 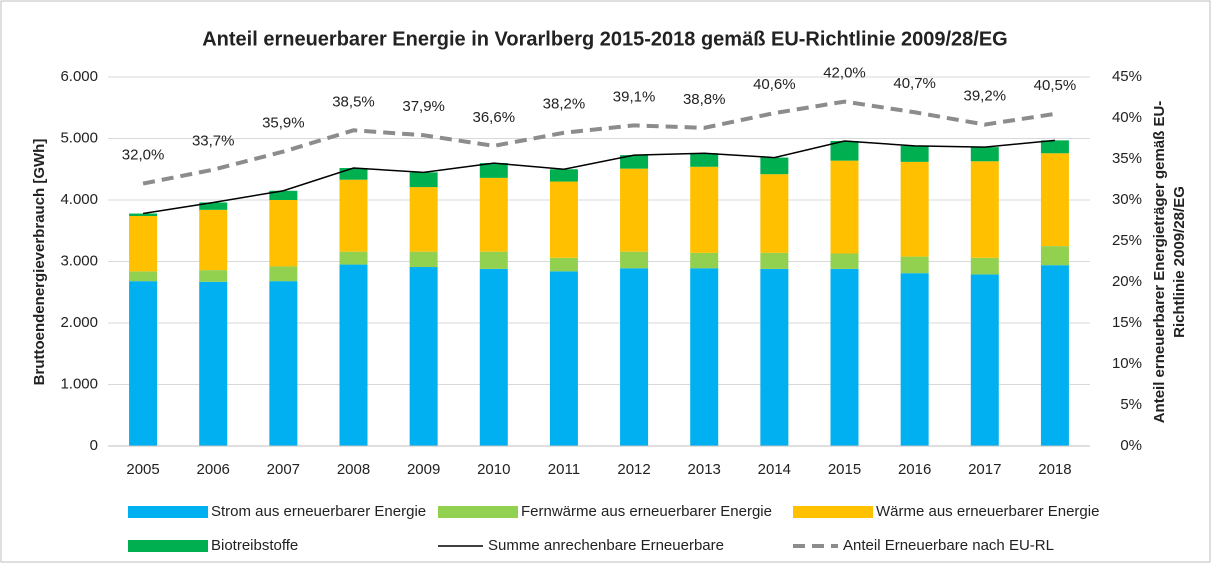 What do you see at coordinates (1054, 469) in the screenshot?
I see `x-tick-label: 2018` at bounding box center [1054, 469].